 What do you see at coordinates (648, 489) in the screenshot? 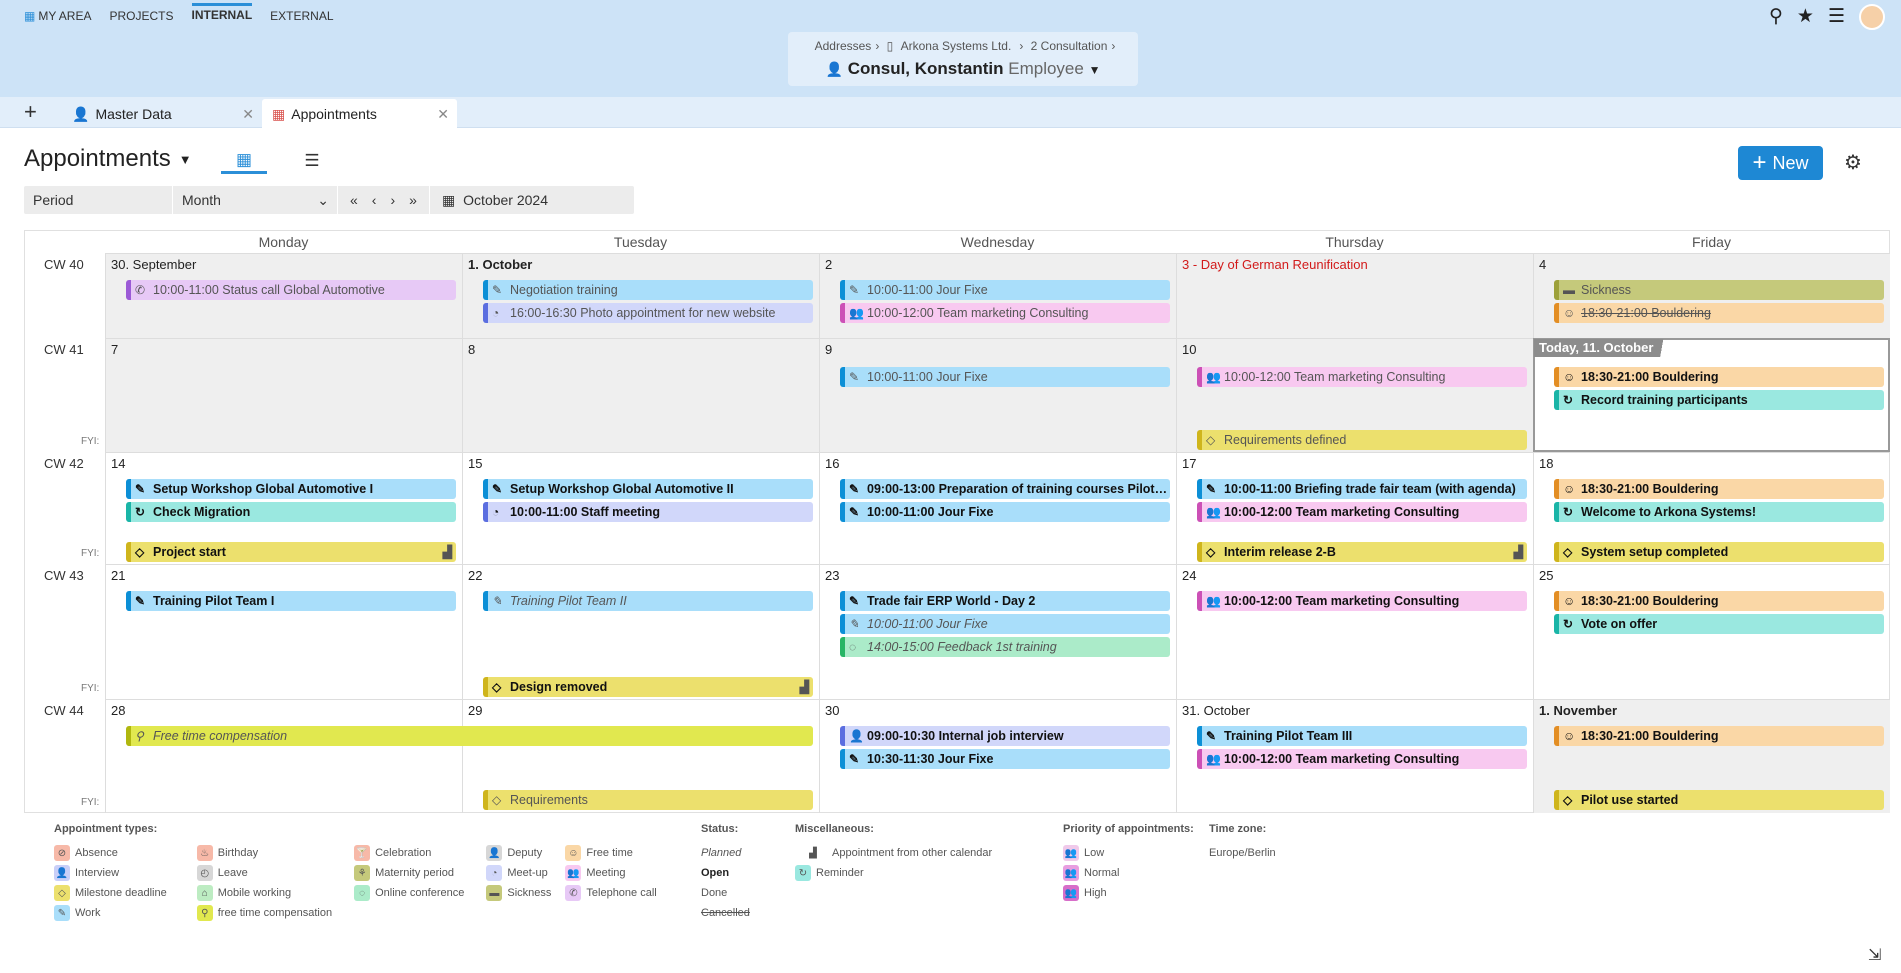
I see `appointment: ✎ Setup Workshop Global Automotive II` at bounding box center [648, 489].